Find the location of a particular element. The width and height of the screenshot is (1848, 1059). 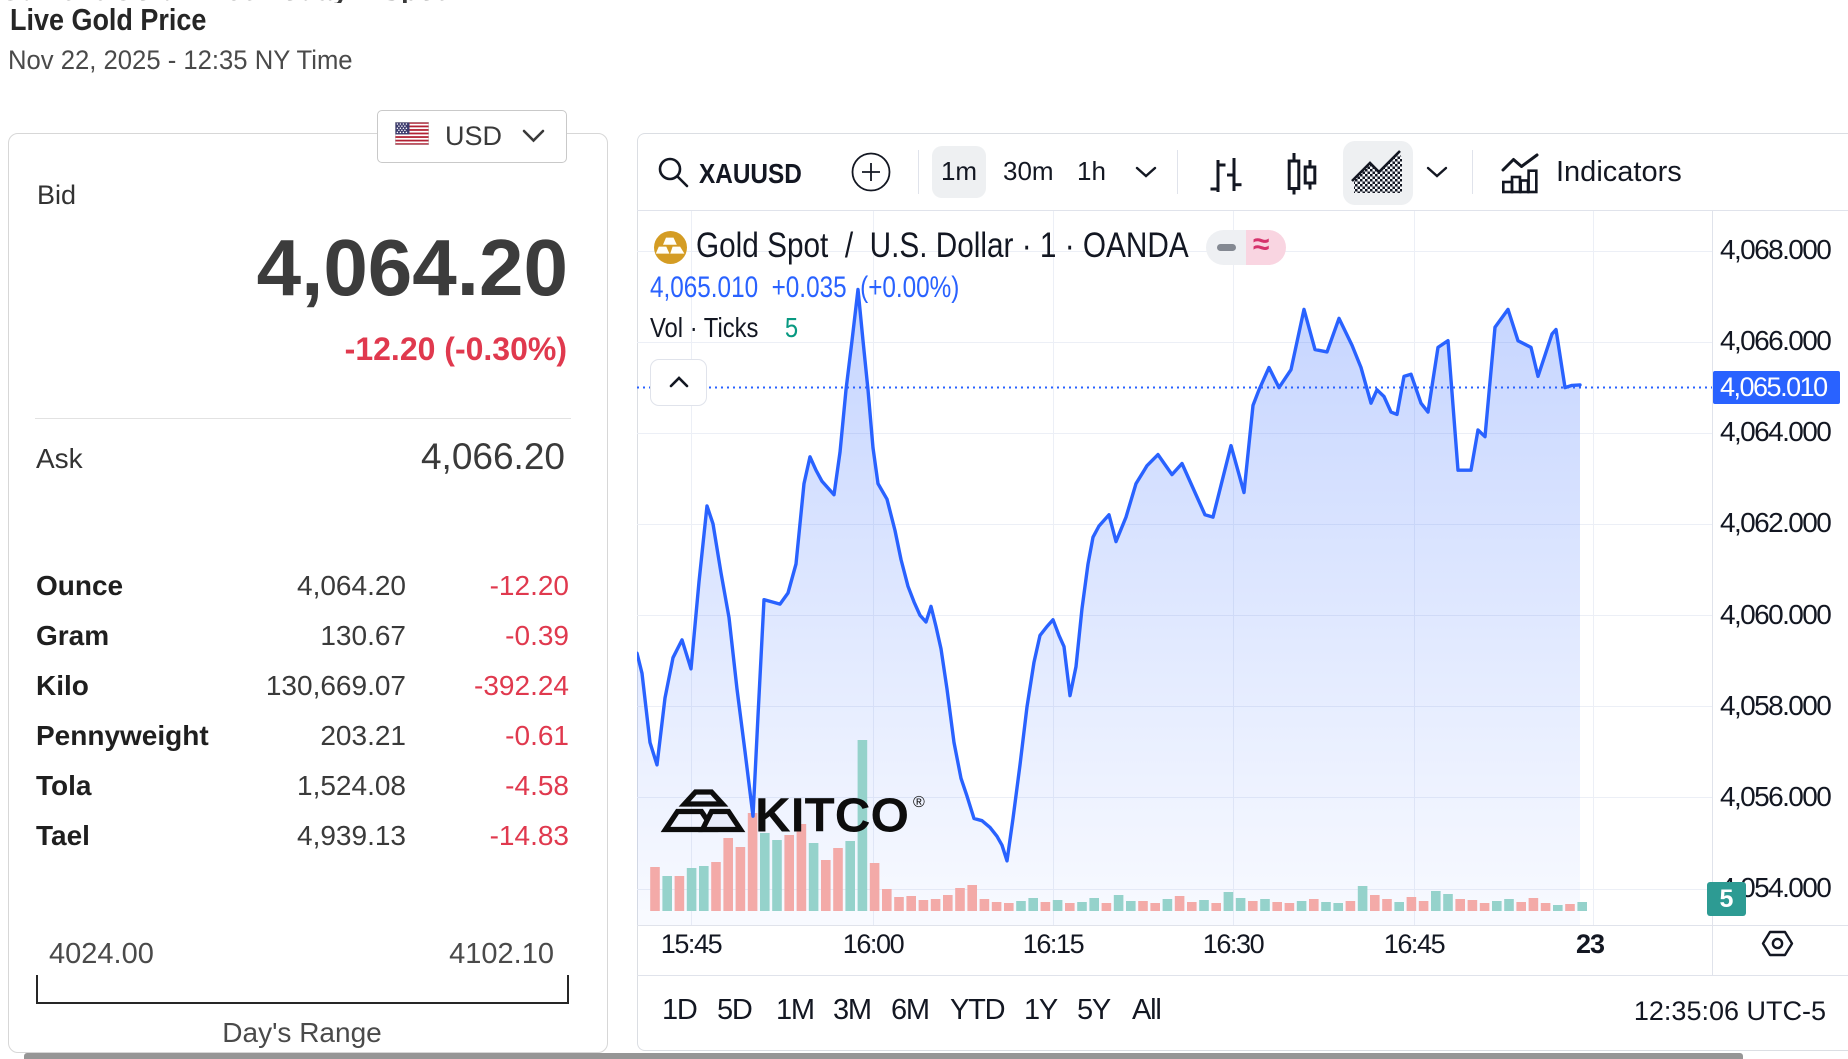

svg-text: KITCO is located at coordinates (832, 816).